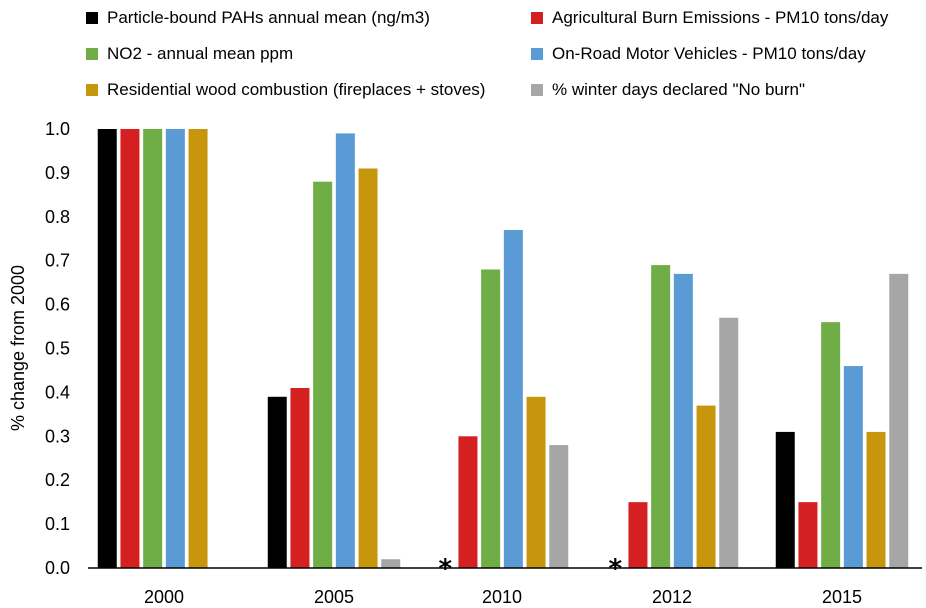  I want to click on legend-item-pahs: Particle-bound PAHs annual mean (ng/m3), so click(258, 18).